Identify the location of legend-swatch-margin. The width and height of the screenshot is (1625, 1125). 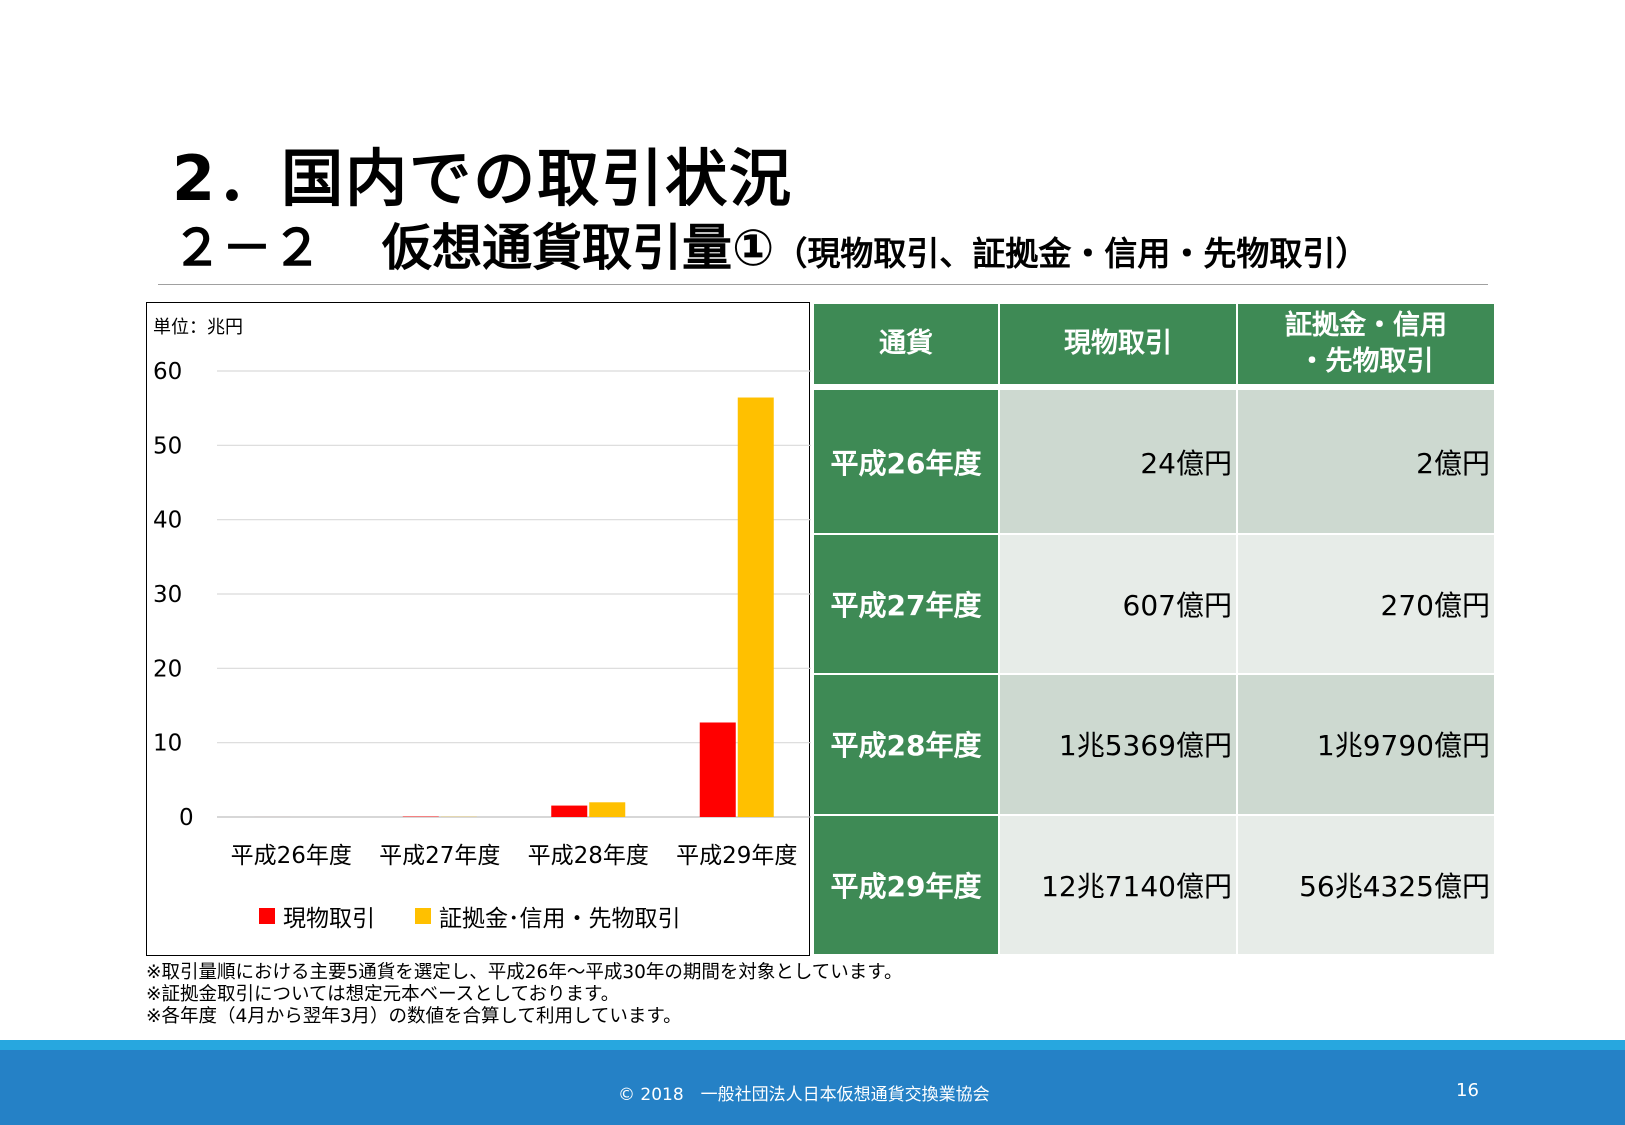
(423, 916).